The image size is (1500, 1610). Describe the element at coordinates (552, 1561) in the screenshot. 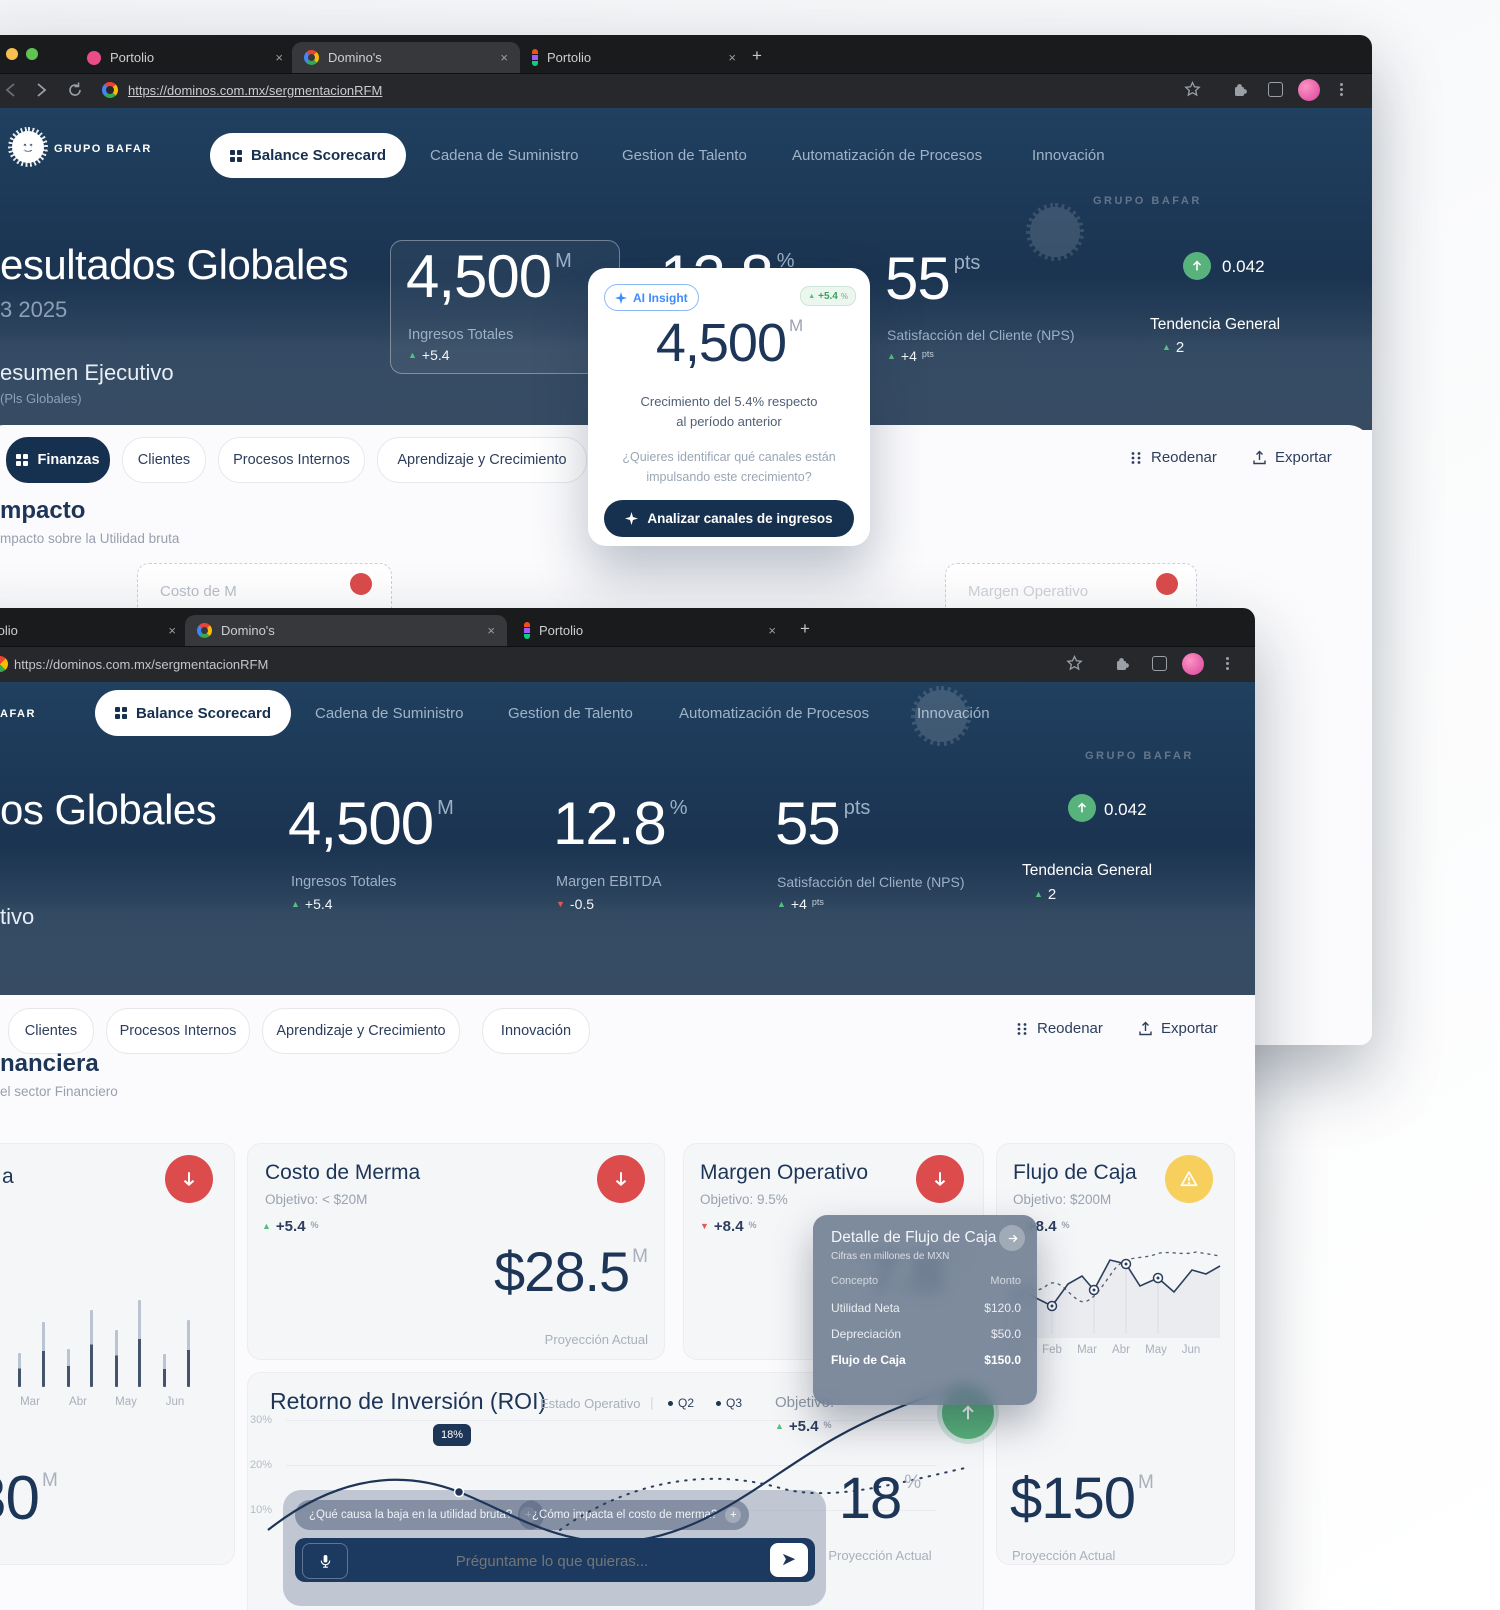

I see `chat-input` at that location.